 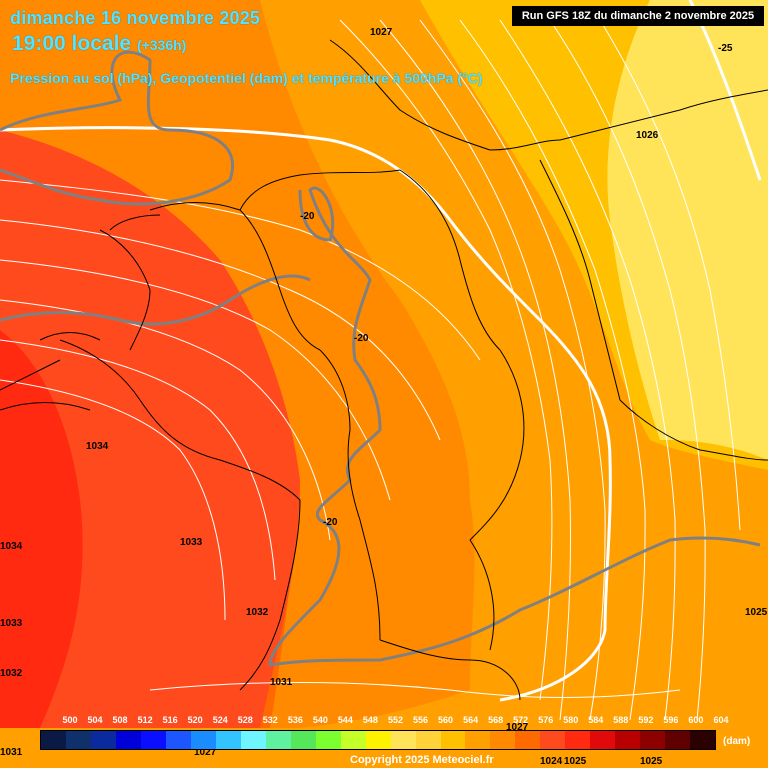 I want to click on legend-level-label: 596, so click(x=671, y=720).